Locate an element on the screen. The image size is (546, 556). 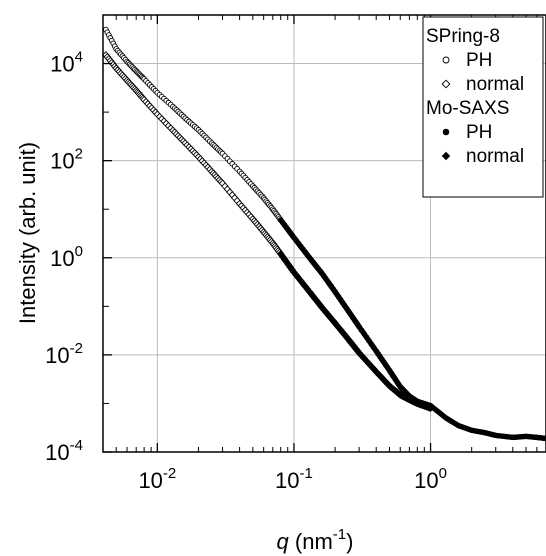
legend-box is located at coordinates (483, 107).